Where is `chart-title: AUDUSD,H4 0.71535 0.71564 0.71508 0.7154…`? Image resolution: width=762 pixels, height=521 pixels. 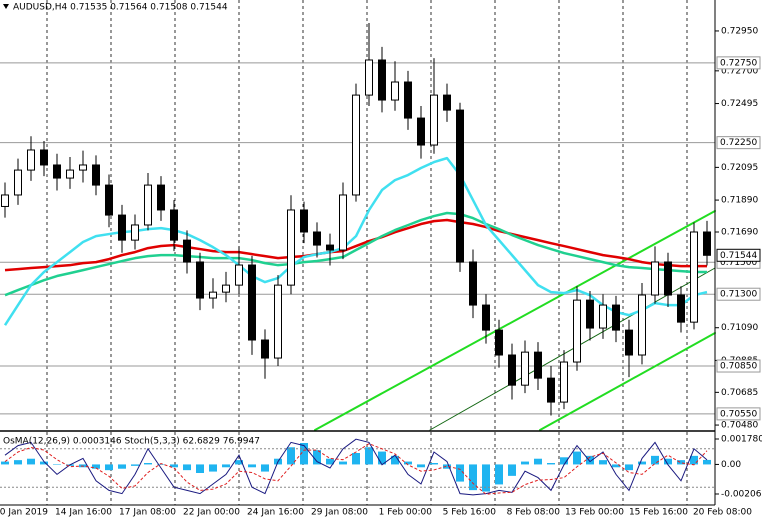
chart-title: AUDUSD,H4 0.71535 0.71564 0.71508 0.7154… is located at coordinates (120, 8).